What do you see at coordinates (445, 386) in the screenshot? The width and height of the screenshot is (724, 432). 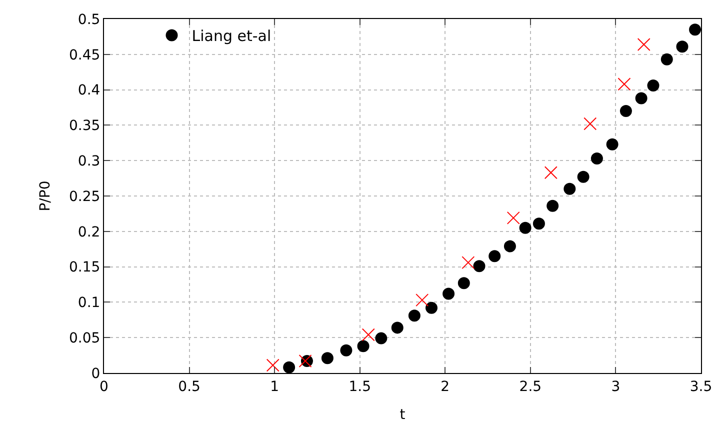 I see `x-tick-label: 2` at bounding box center [445, 386].